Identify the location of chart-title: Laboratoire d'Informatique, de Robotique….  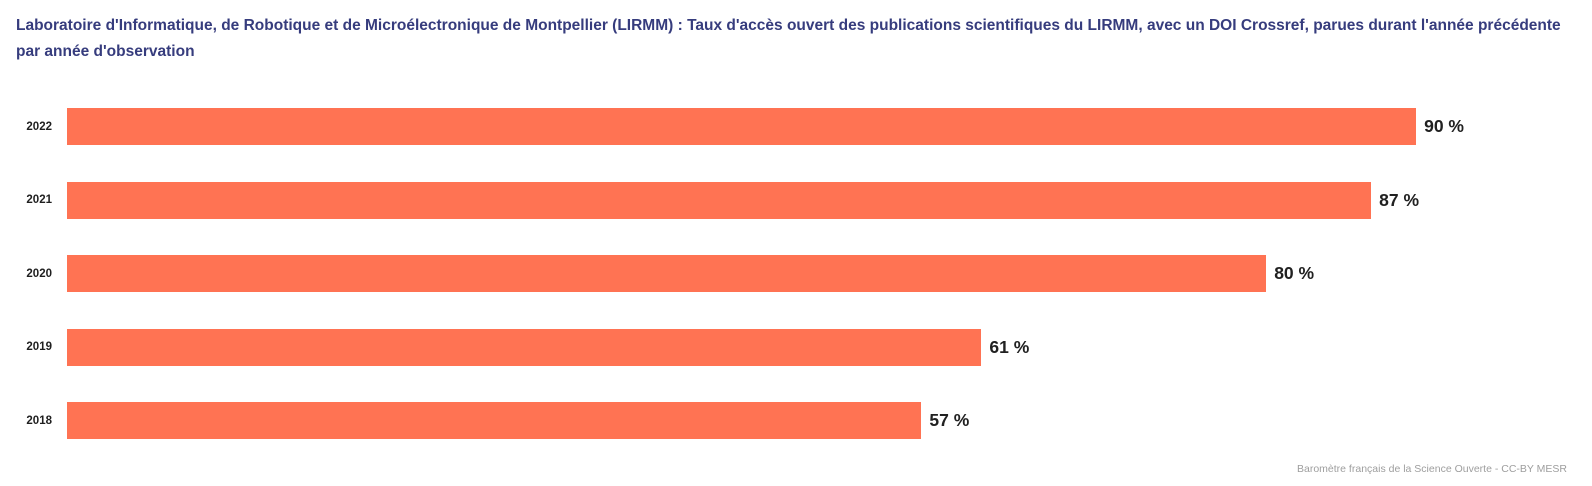
(788, 38).